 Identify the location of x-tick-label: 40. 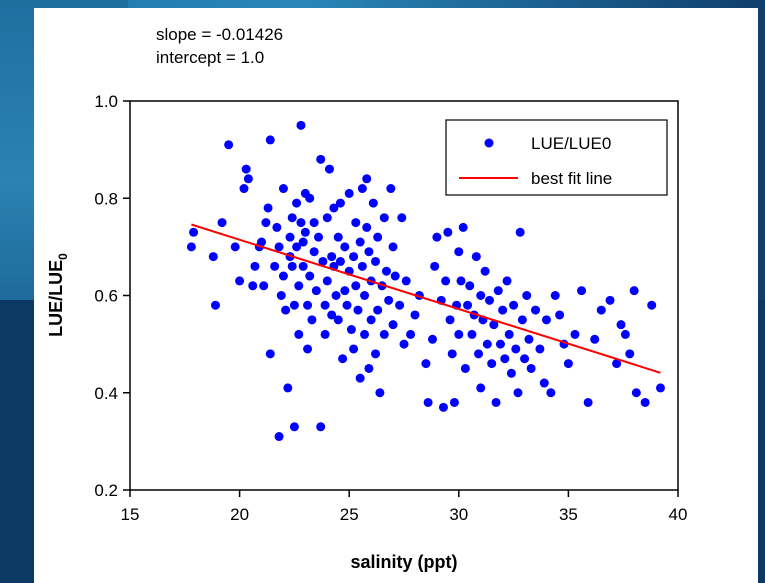
(678, 514).